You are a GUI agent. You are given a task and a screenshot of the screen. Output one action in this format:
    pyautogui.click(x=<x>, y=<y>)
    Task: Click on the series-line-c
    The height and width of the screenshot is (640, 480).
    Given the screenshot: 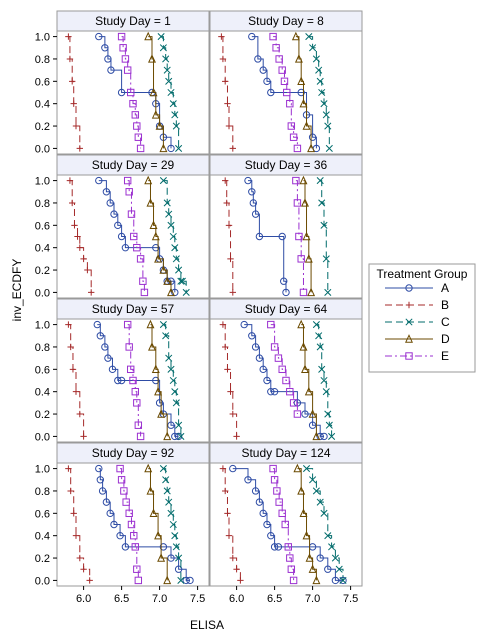 What is the action you would take?
    pyautogui.click(x=324, y=380)
    